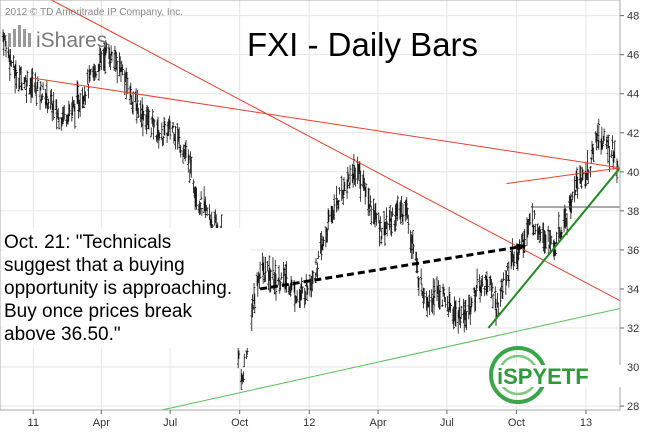  I want to click on y-tick-label: 40, so click(633, 173).